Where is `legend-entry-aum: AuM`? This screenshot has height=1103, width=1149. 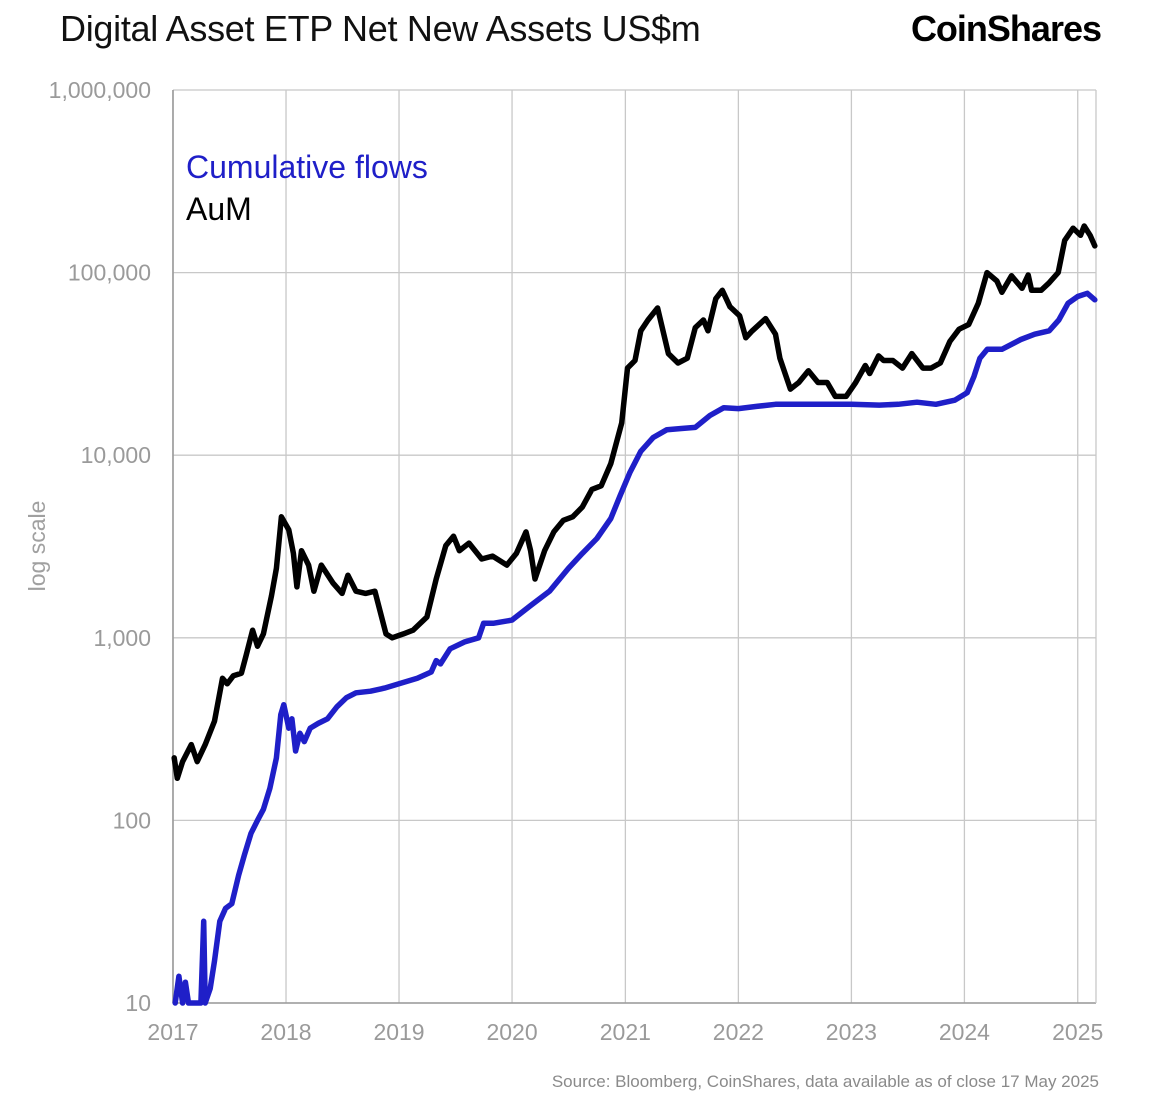
legend-entry-aum: AuM is located at coordinates (219, 209).